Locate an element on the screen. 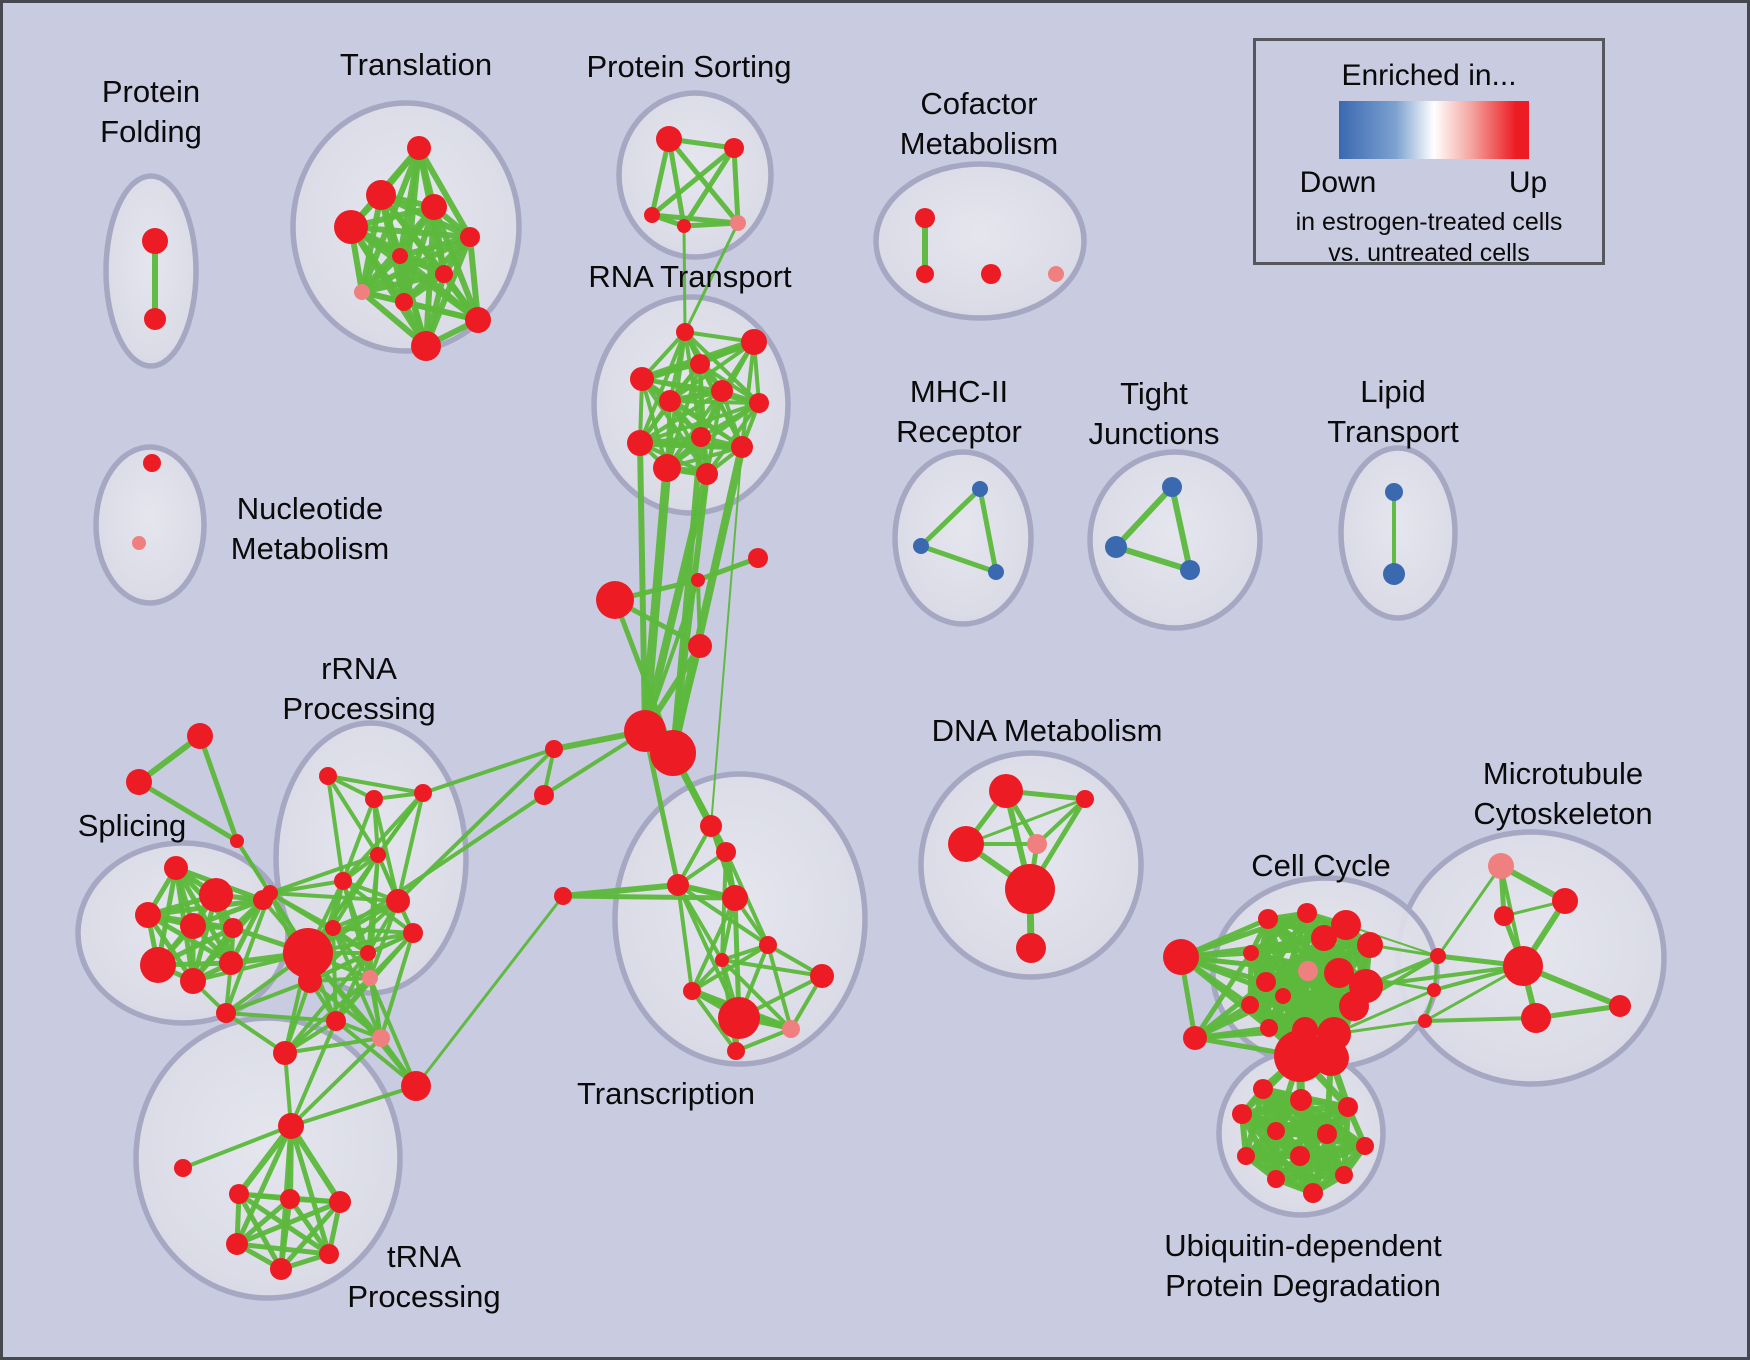 This screenshot has width=1750, height=1360. nucleotide_metabolism-label: Nucleotide Metabolism is located at coordinates (310, 528).